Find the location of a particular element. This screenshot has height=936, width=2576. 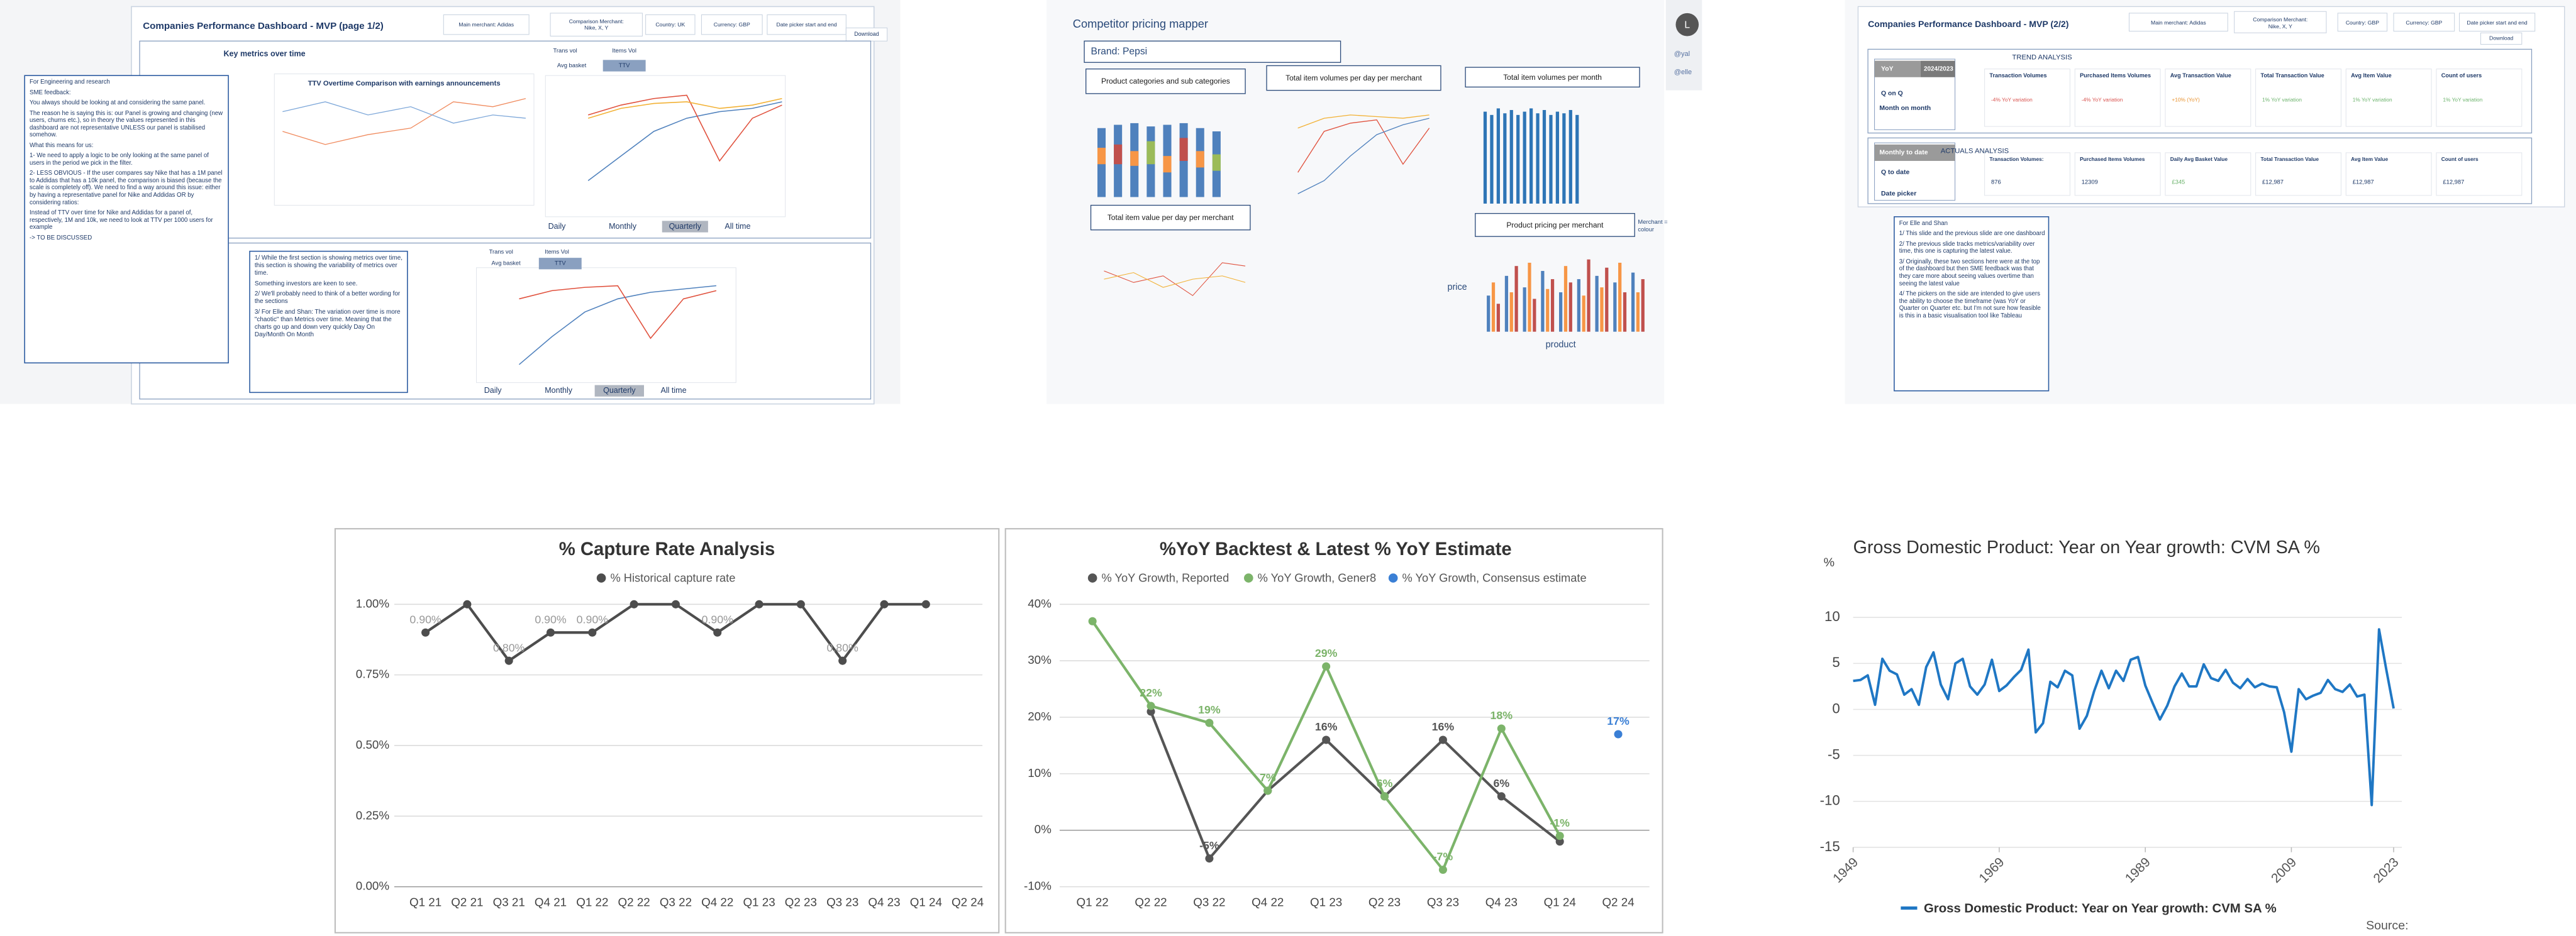

y-tick-label: -5 is located at coordinates (1834, 754).